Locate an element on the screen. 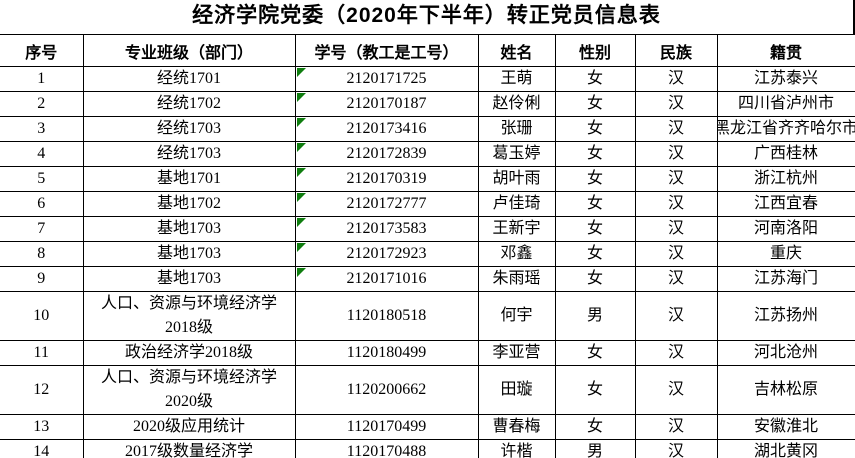 This screenshot has height=458, width=855. cell-no: 3 is located at coordinates (42, 129).